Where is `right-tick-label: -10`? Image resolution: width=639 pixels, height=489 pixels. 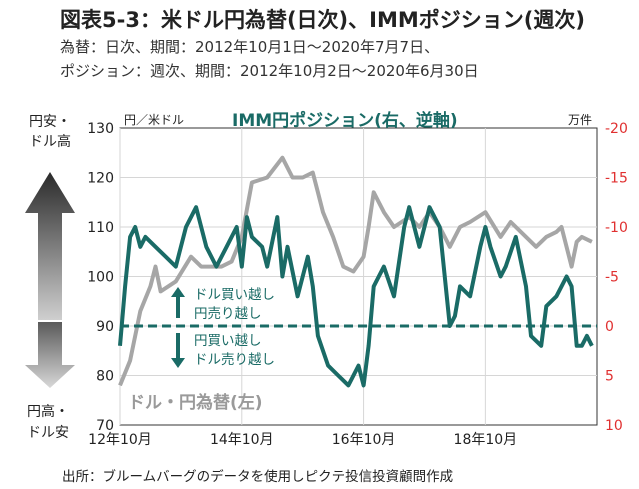 right-tick-label: -10 is located at coordinates (616, 228).